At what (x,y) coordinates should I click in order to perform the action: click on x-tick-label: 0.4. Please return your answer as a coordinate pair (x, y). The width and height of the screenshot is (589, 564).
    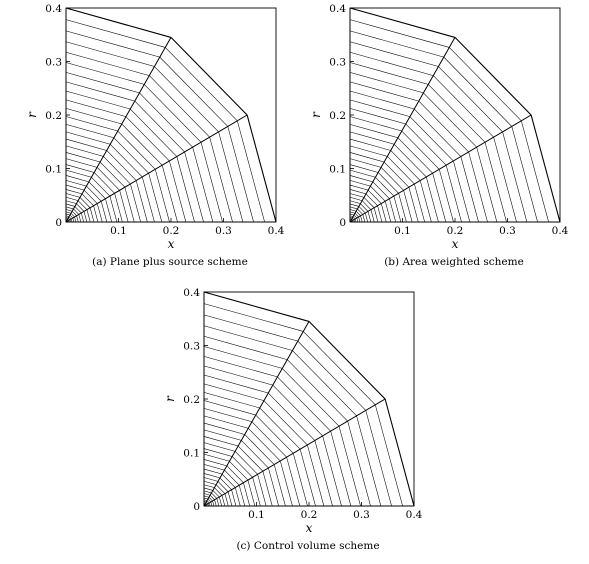
    Looking at the image, I should click on (560, 231).